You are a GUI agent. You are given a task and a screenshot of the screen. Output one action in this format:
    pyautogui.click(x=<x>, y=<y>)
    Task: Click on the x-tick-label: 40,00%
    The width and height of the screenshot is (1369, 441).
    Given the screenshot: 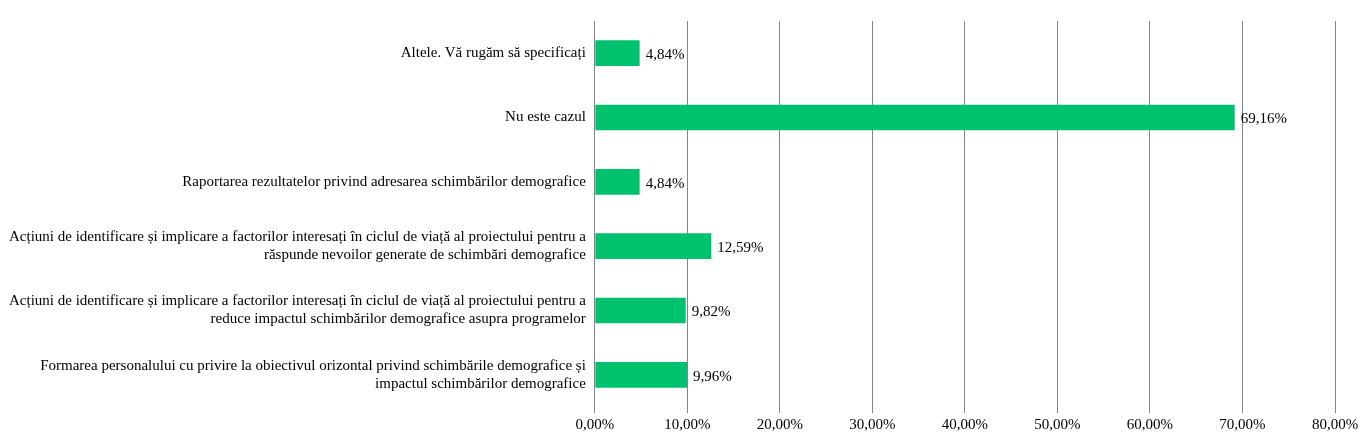 What is the action you would take?
    pyautogui.click(x=965, y=423)
    